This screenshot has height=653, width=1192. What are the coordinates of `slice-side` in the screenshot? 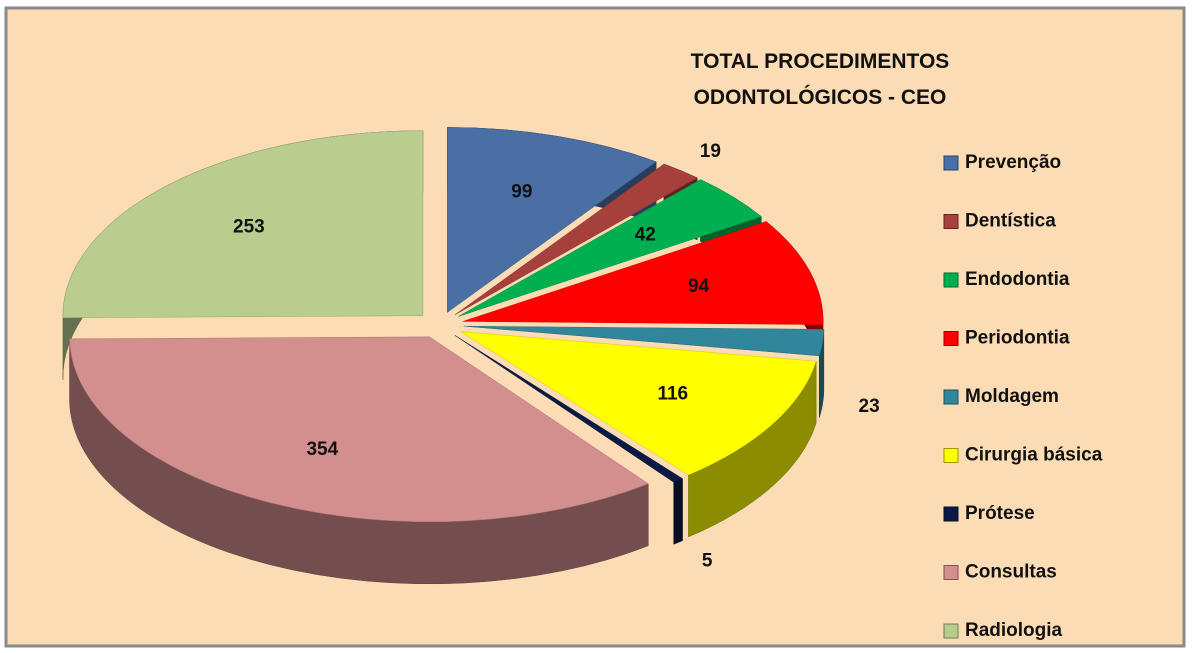 It's located at (678, 511).